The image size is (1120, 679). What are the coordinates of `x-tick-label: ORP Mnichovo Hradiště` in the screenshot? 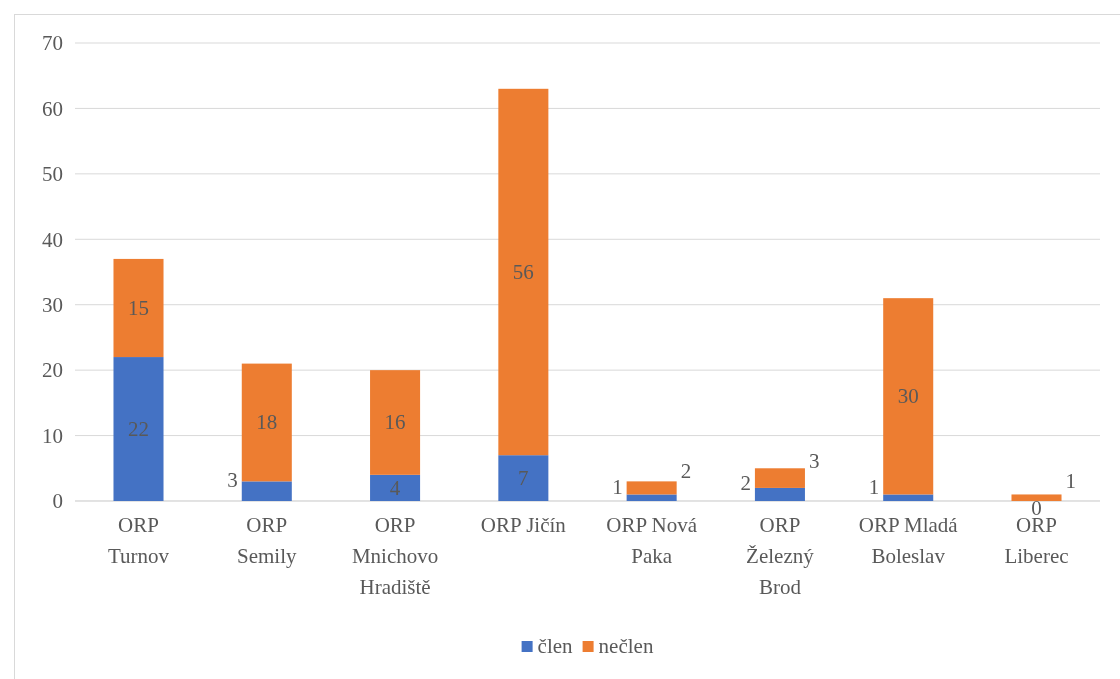 It's located at (395, 556).